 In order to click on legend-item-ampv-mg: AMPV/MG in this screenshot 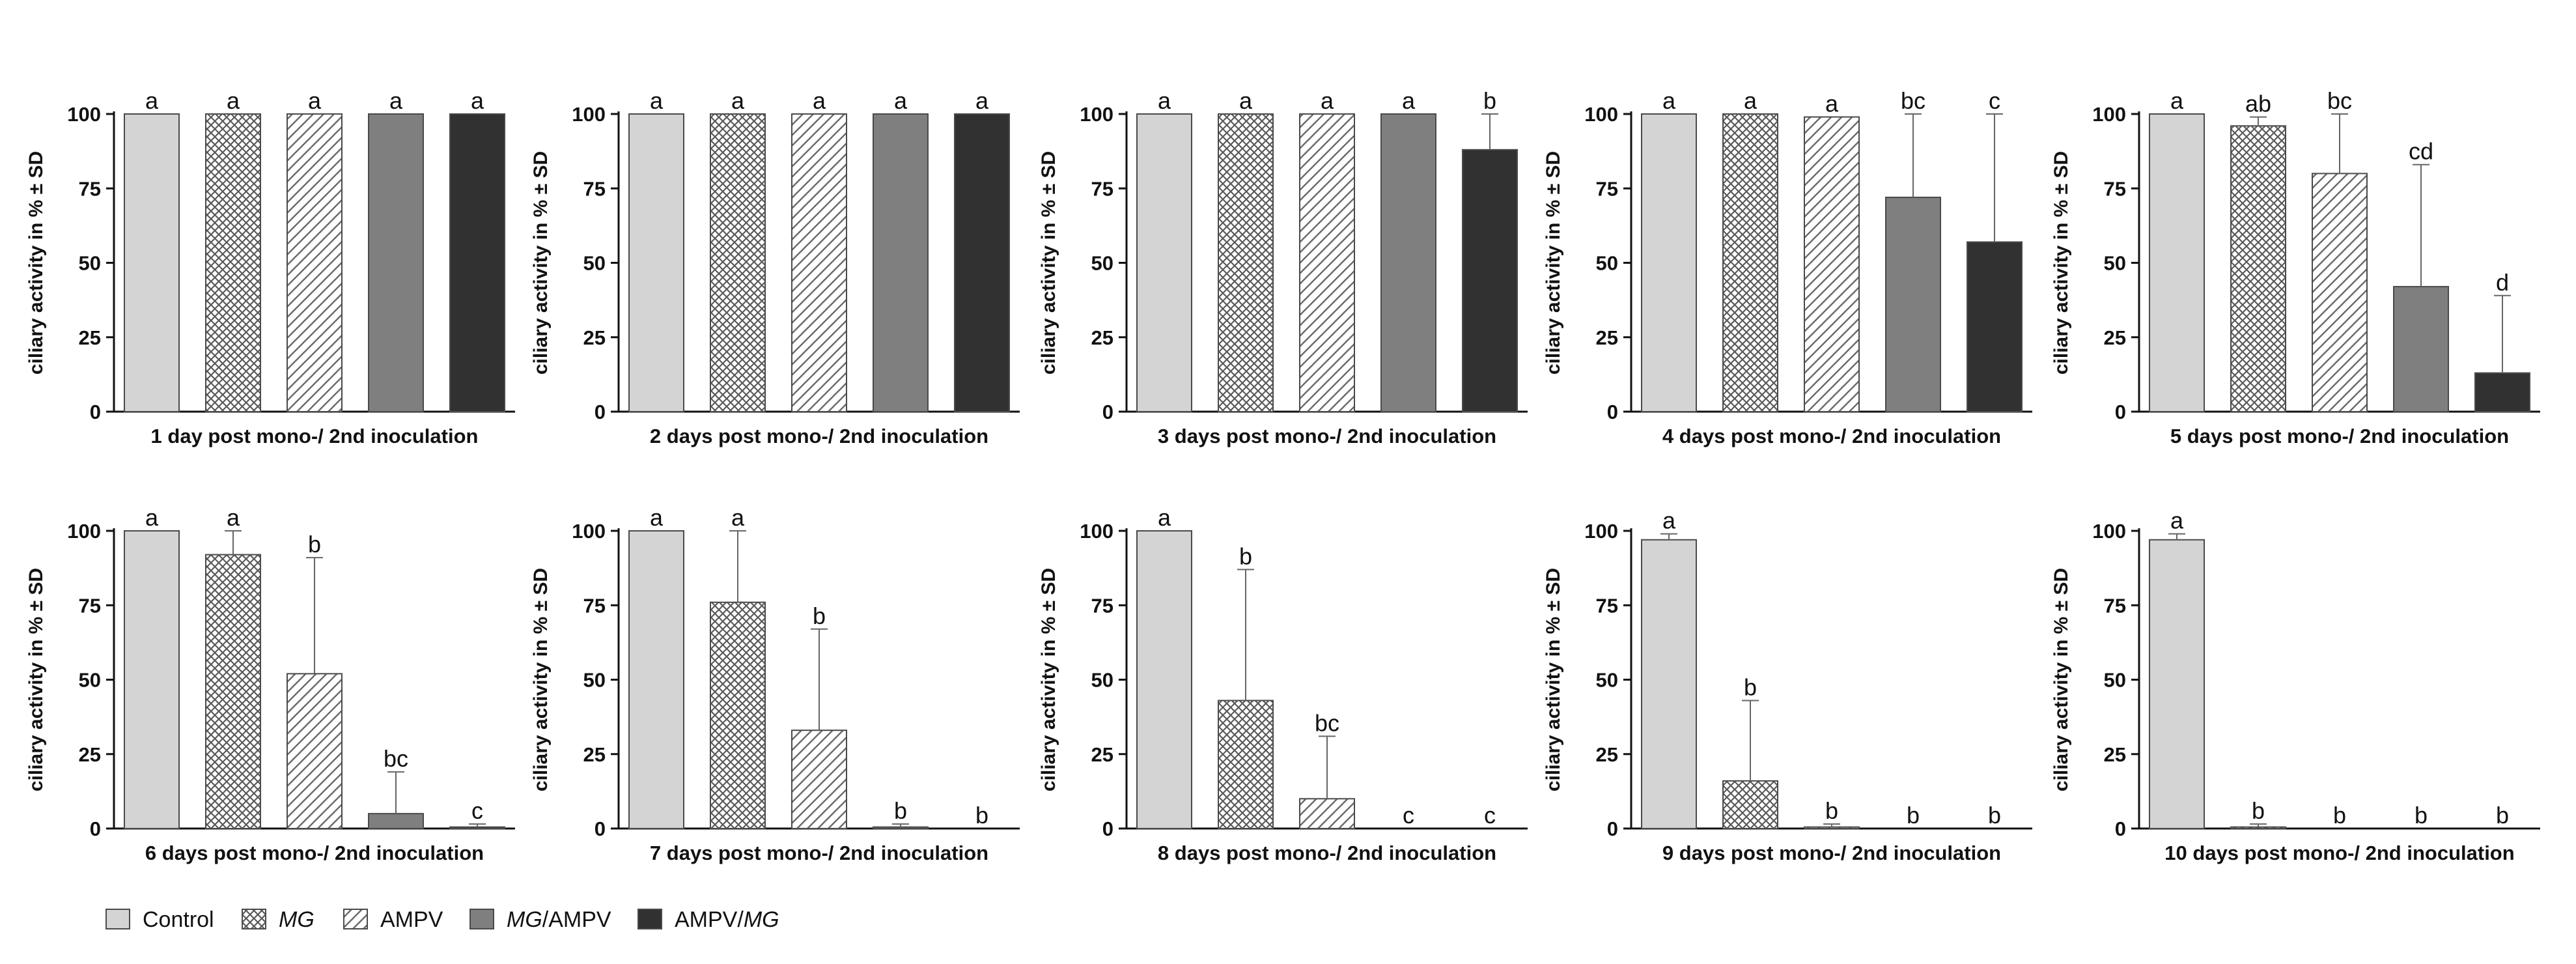, I will do `click(708, 920)`.